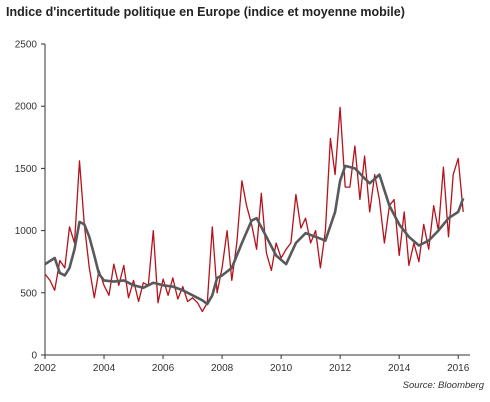  I want to click on y-tick-label: 500, so click(28, 293).